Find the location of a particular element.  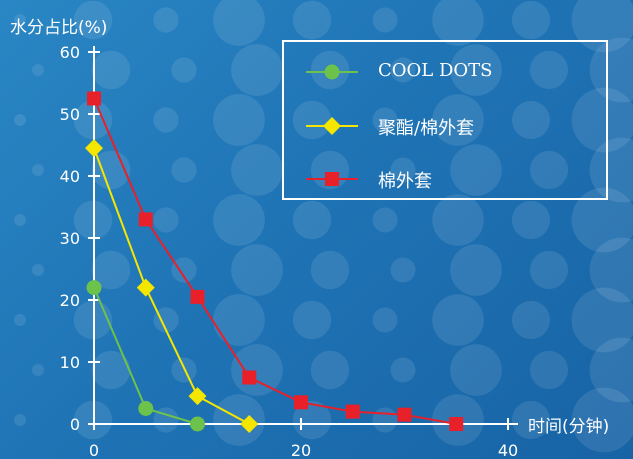

y-tick-label: 0 is located at coordinates (75, 424).